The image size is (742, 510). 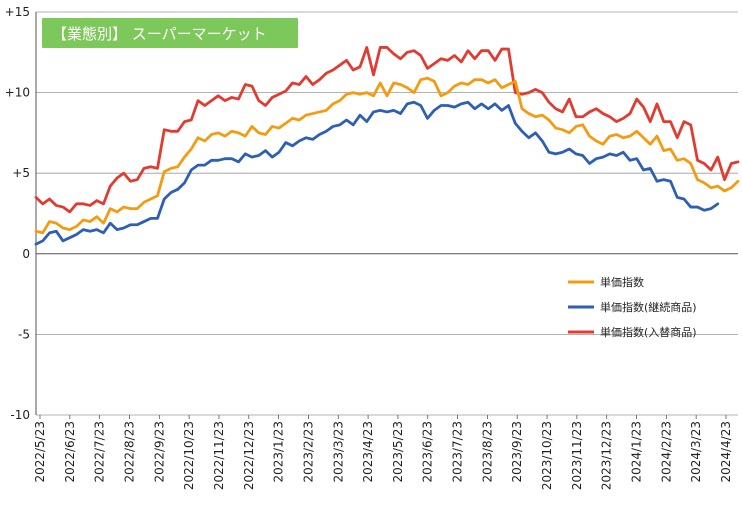 I want to click on y-axis-ticks: -10 -5 0 +5 +10 +15, so click(x=17, y=213).